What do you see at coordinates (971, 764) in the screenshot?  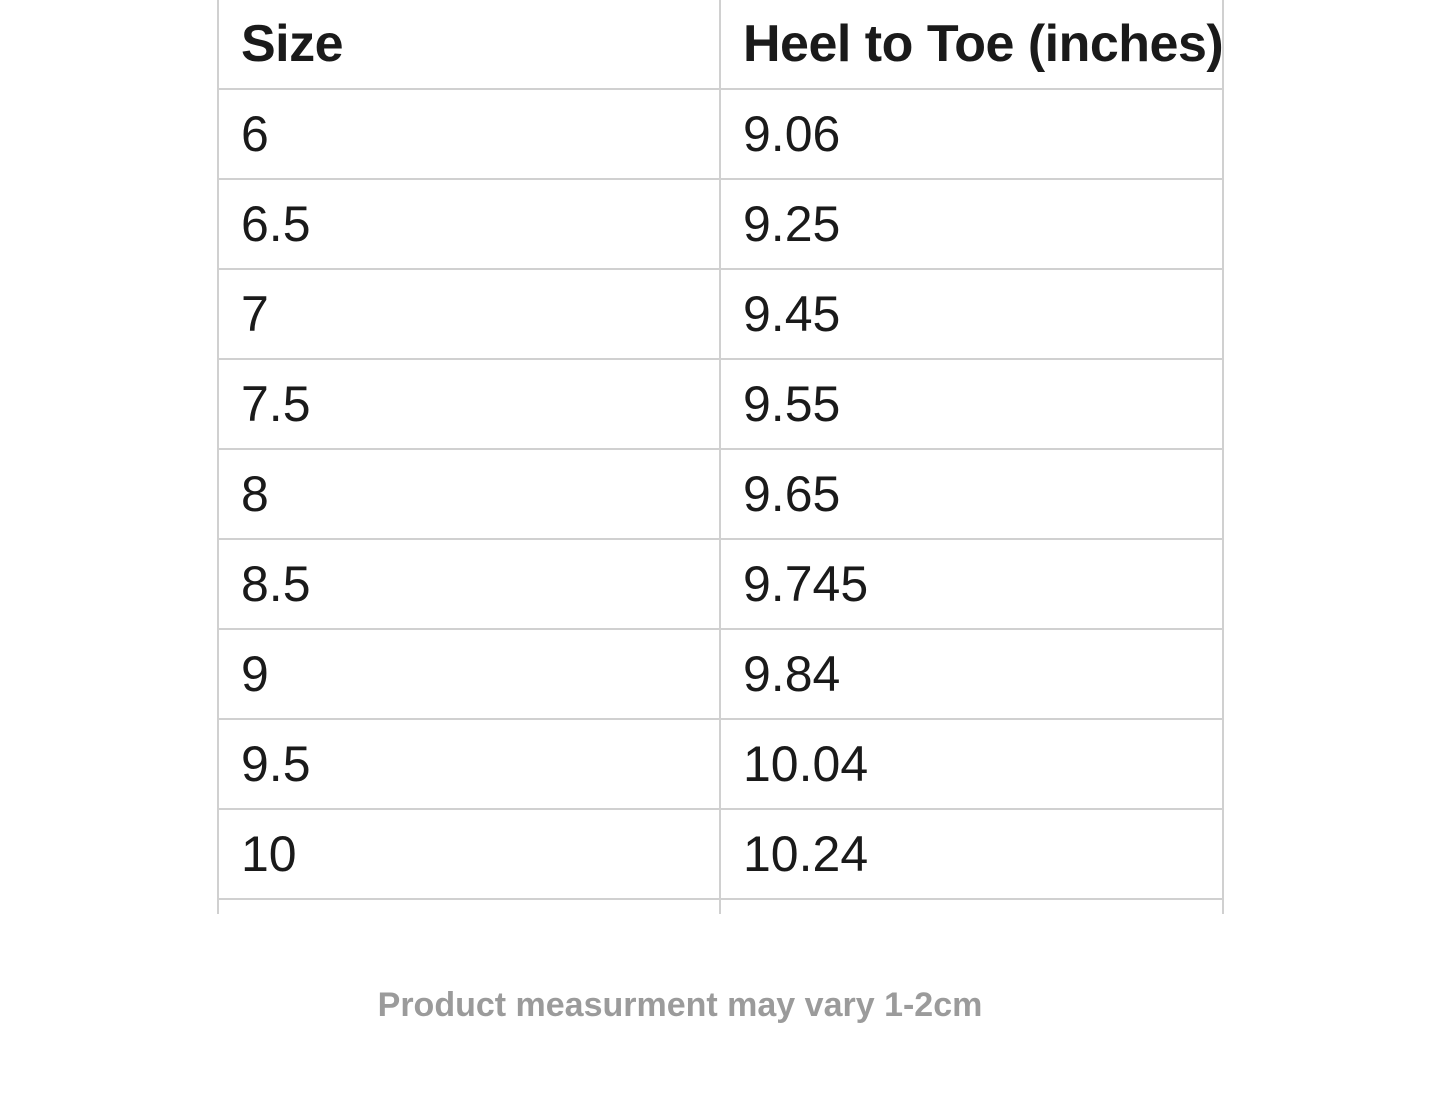 I see `heel-to-toe-cell: 10.04` at bounding box center [971, 764].